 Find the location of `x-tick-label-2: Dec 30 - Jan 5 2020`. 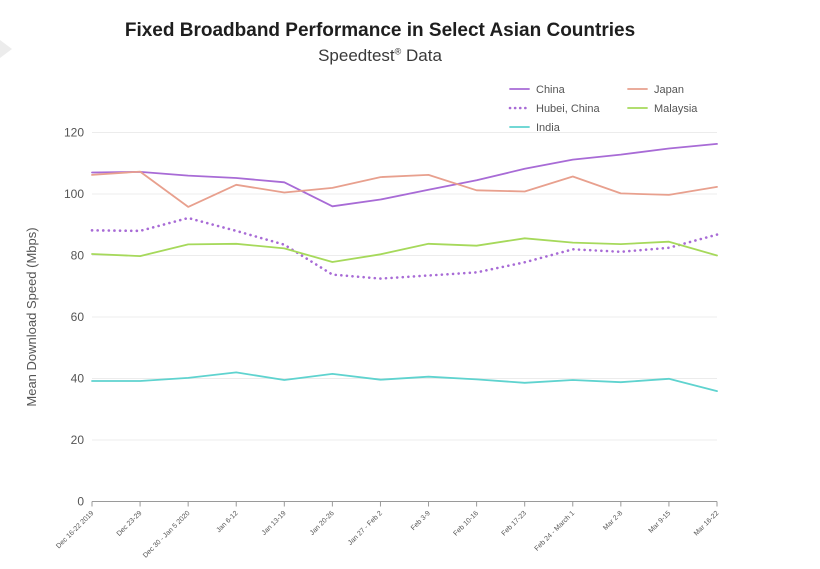

x-tick-label-2: Dec 30 - Jan 5 2020 is located at coordinates (167, 535).